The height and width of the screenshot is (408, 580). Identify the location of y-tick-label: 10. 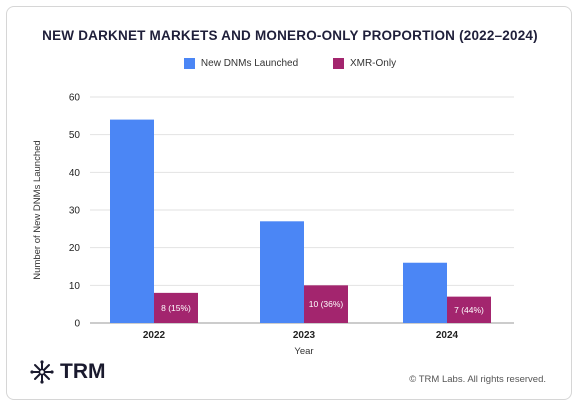
(75, 286).